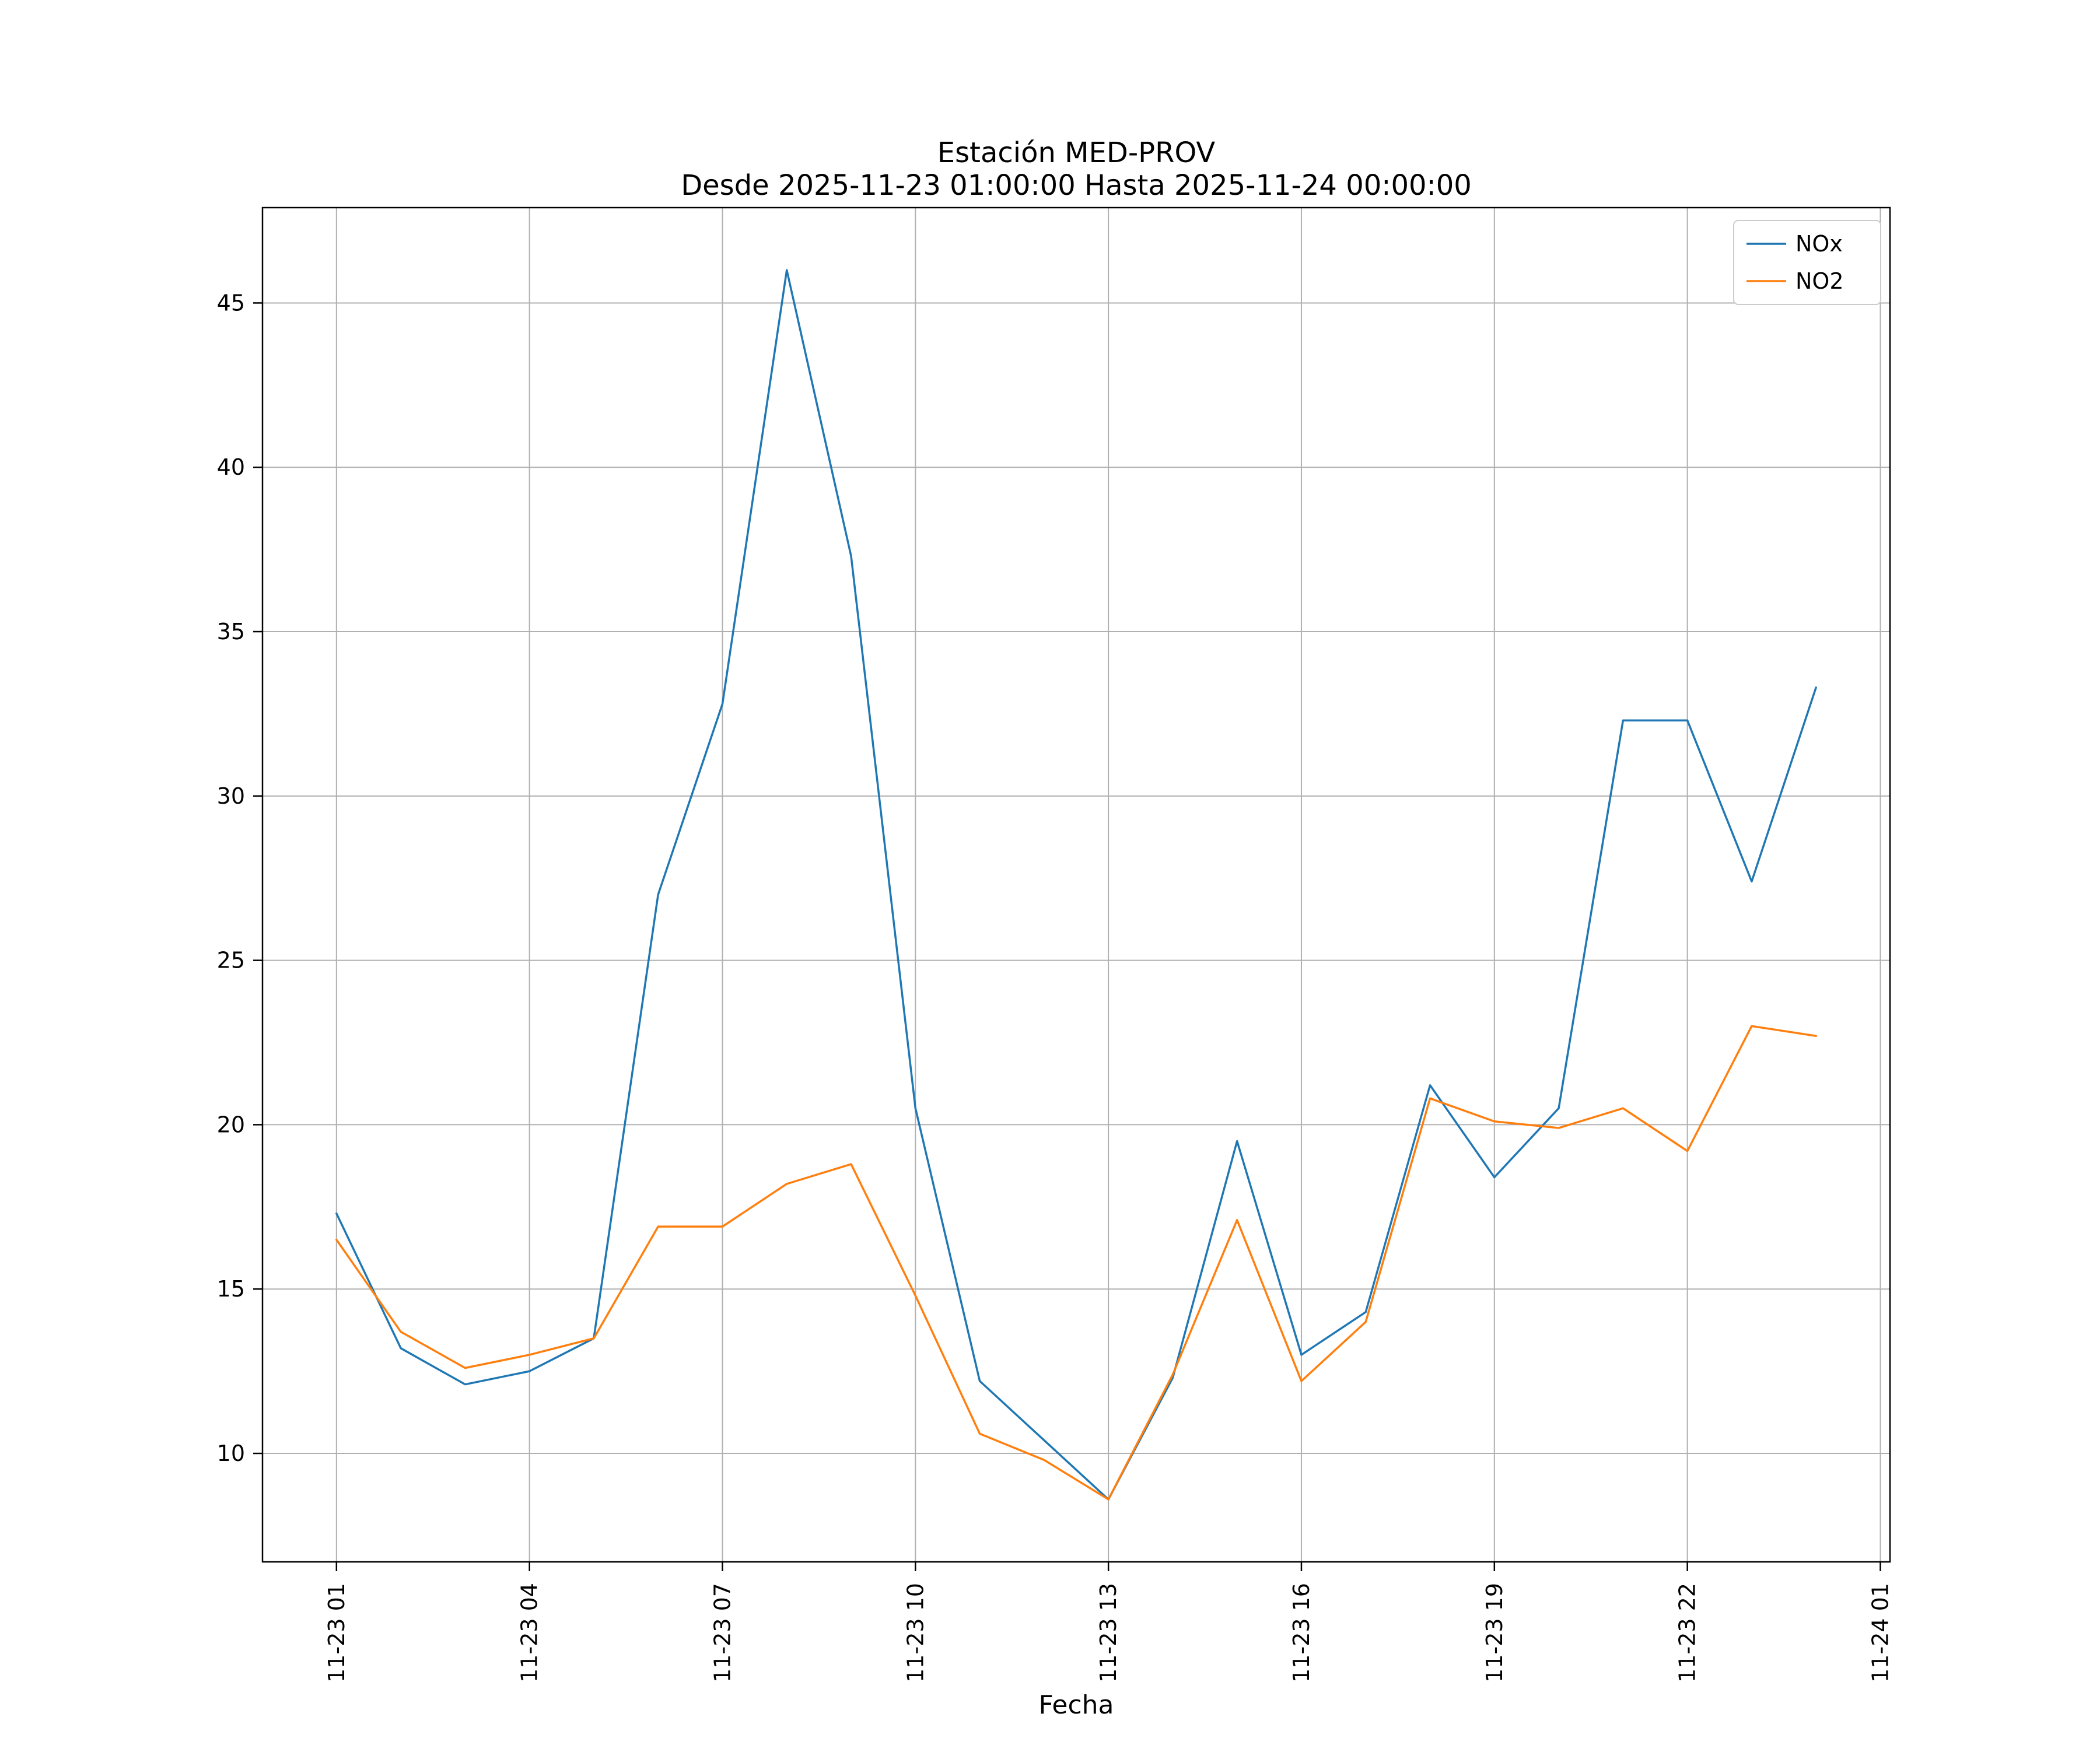 Image resolution: width=2100 pixels, height=1752 pixels. What do you see at coordinates (231, 1124) in the screenshot?
I see `y-tick-label: 20` at bounding box center [231, 1124].